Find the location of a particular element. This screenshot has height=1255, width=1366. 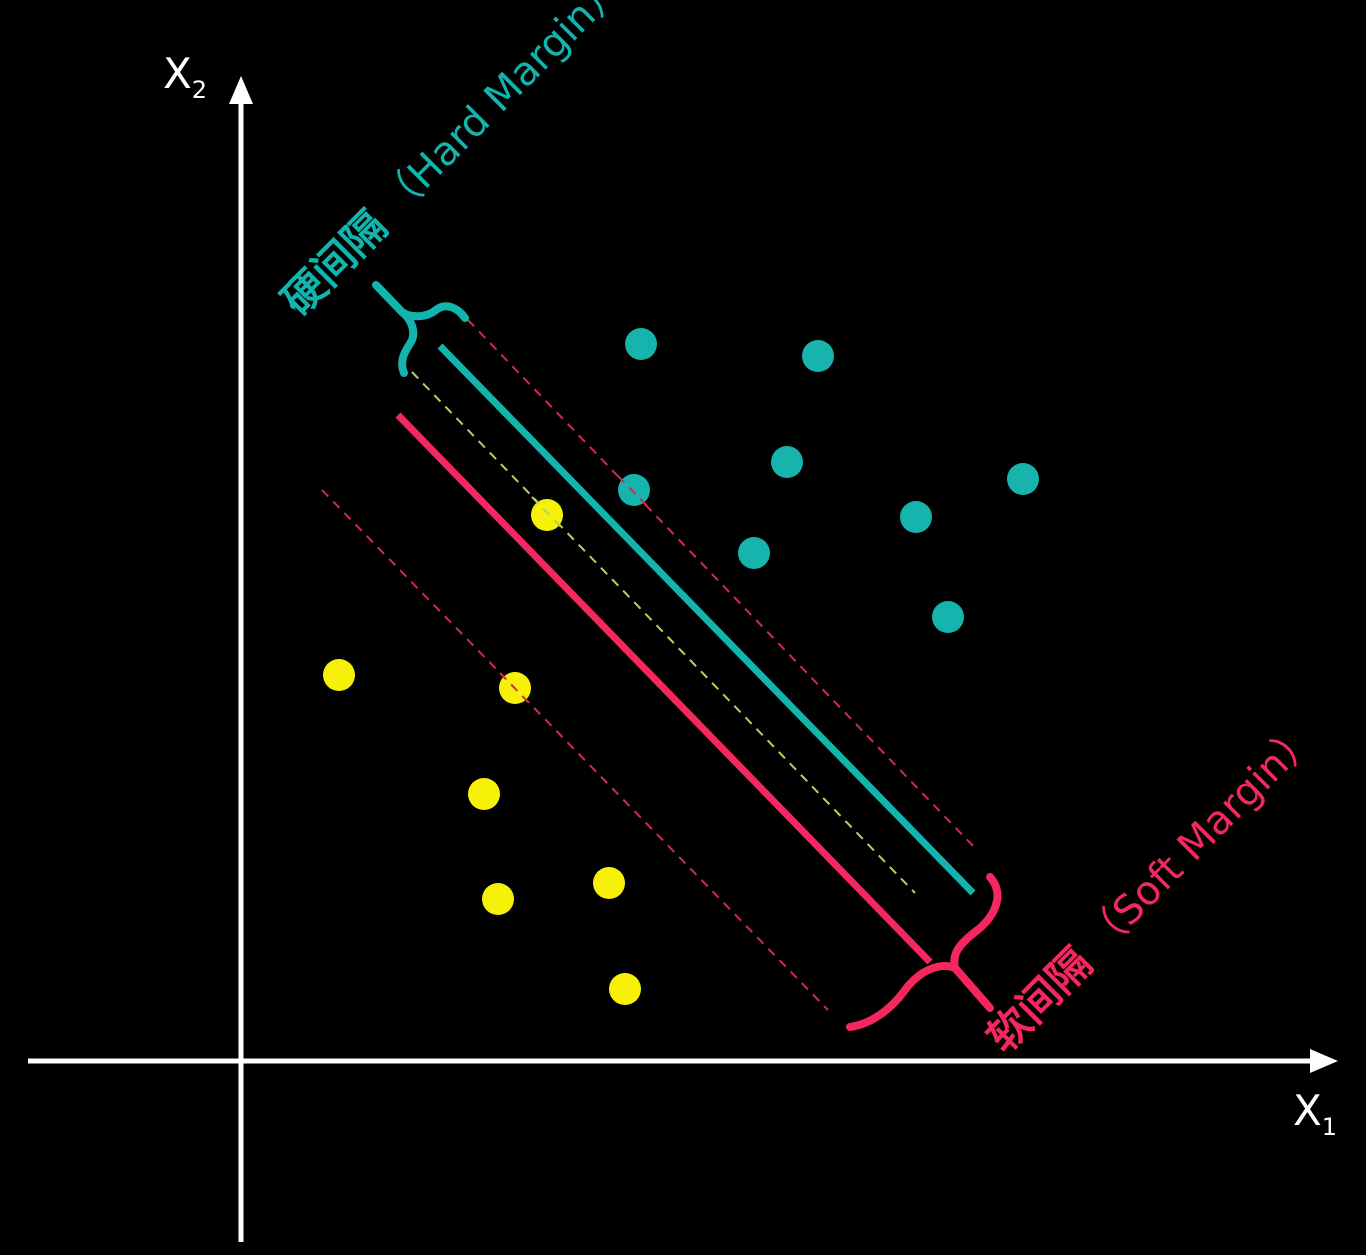

y-axis-label: X2 is located at coordinates (185, 76).